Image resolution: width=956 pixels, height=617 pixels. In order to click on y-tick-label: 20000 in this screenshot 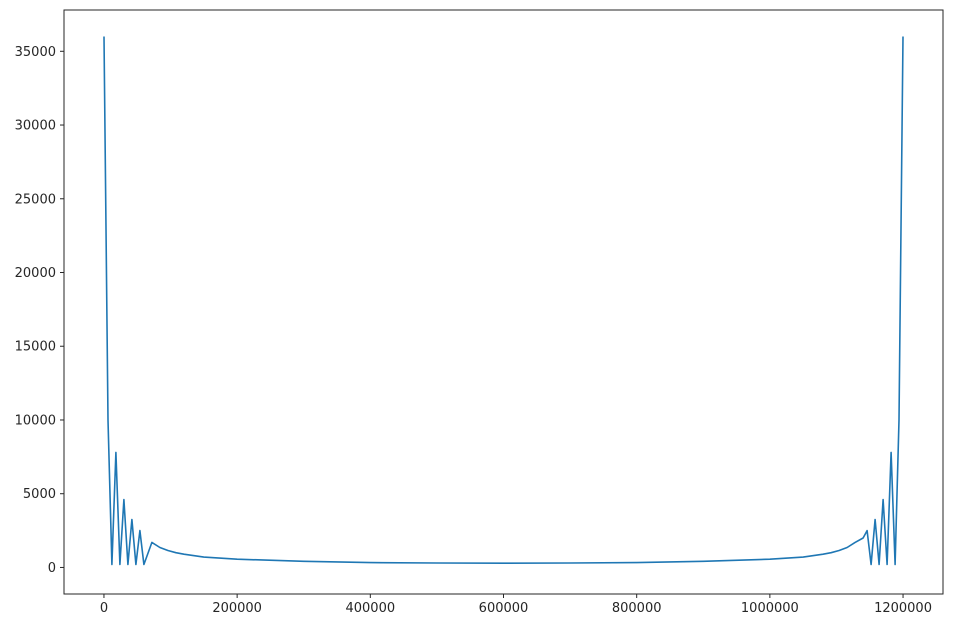, I will do `click(35, 273)`.